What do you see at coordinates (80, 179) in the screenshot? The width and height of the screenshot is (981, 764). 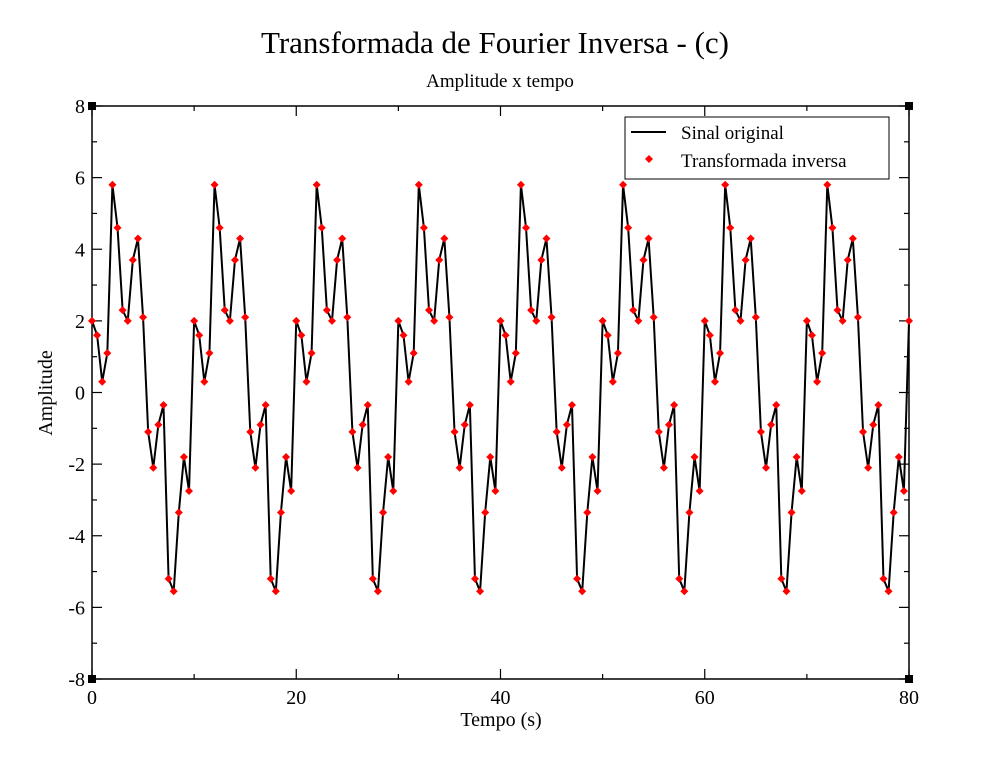 I see `y-tick-label: 6` at bounding box center [80, 179].